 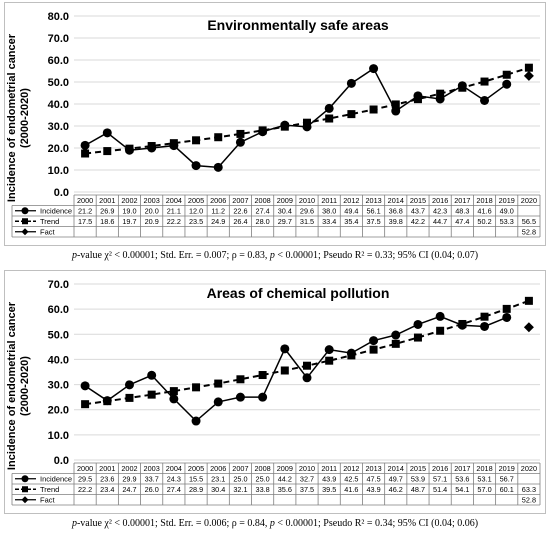 I want to click on data-label: 33.8, so click(x=263, y=489).